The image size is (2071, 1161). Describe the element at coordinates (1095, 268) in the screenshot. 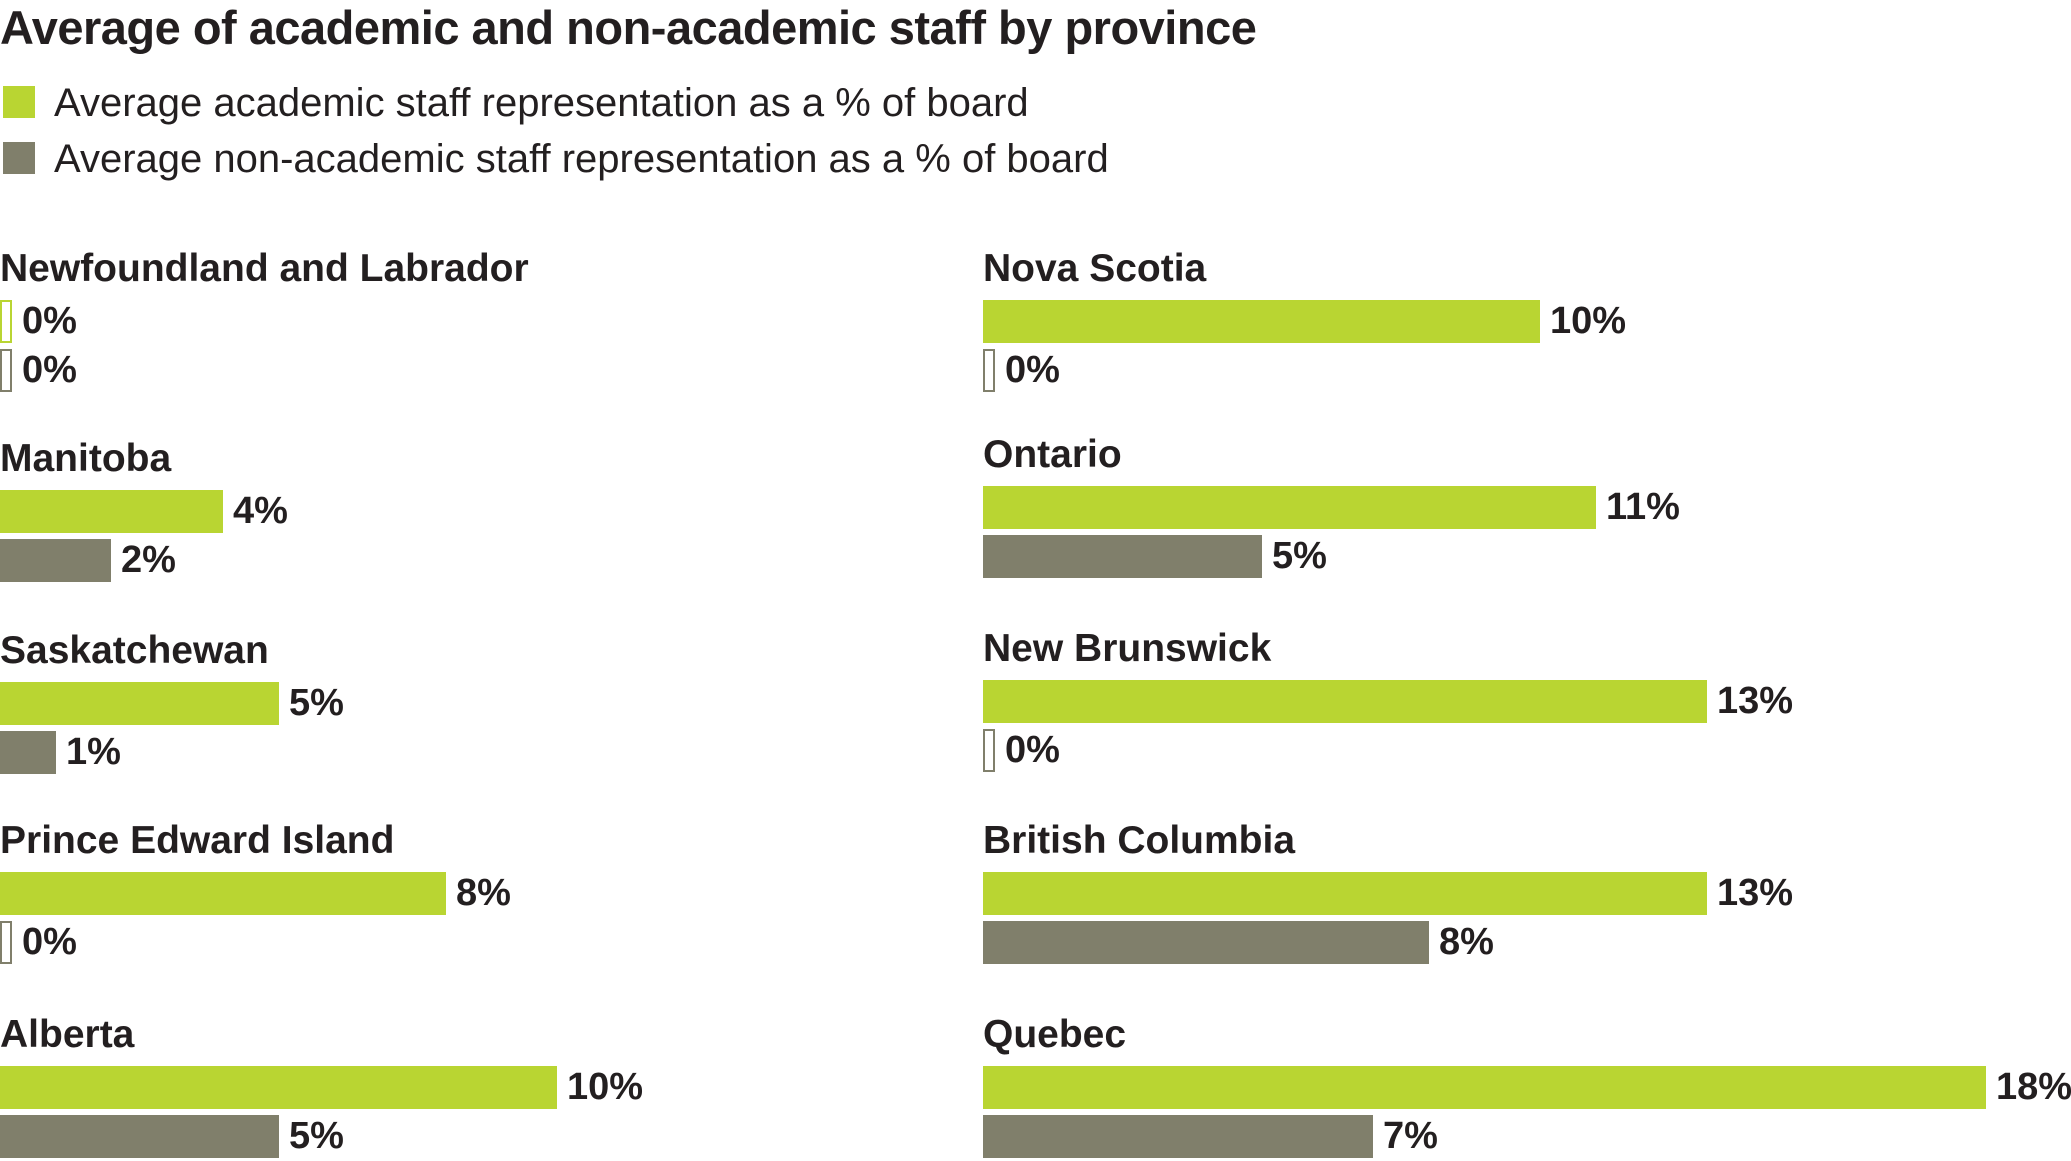

I see `province-name: Nova Scotia` at that location.